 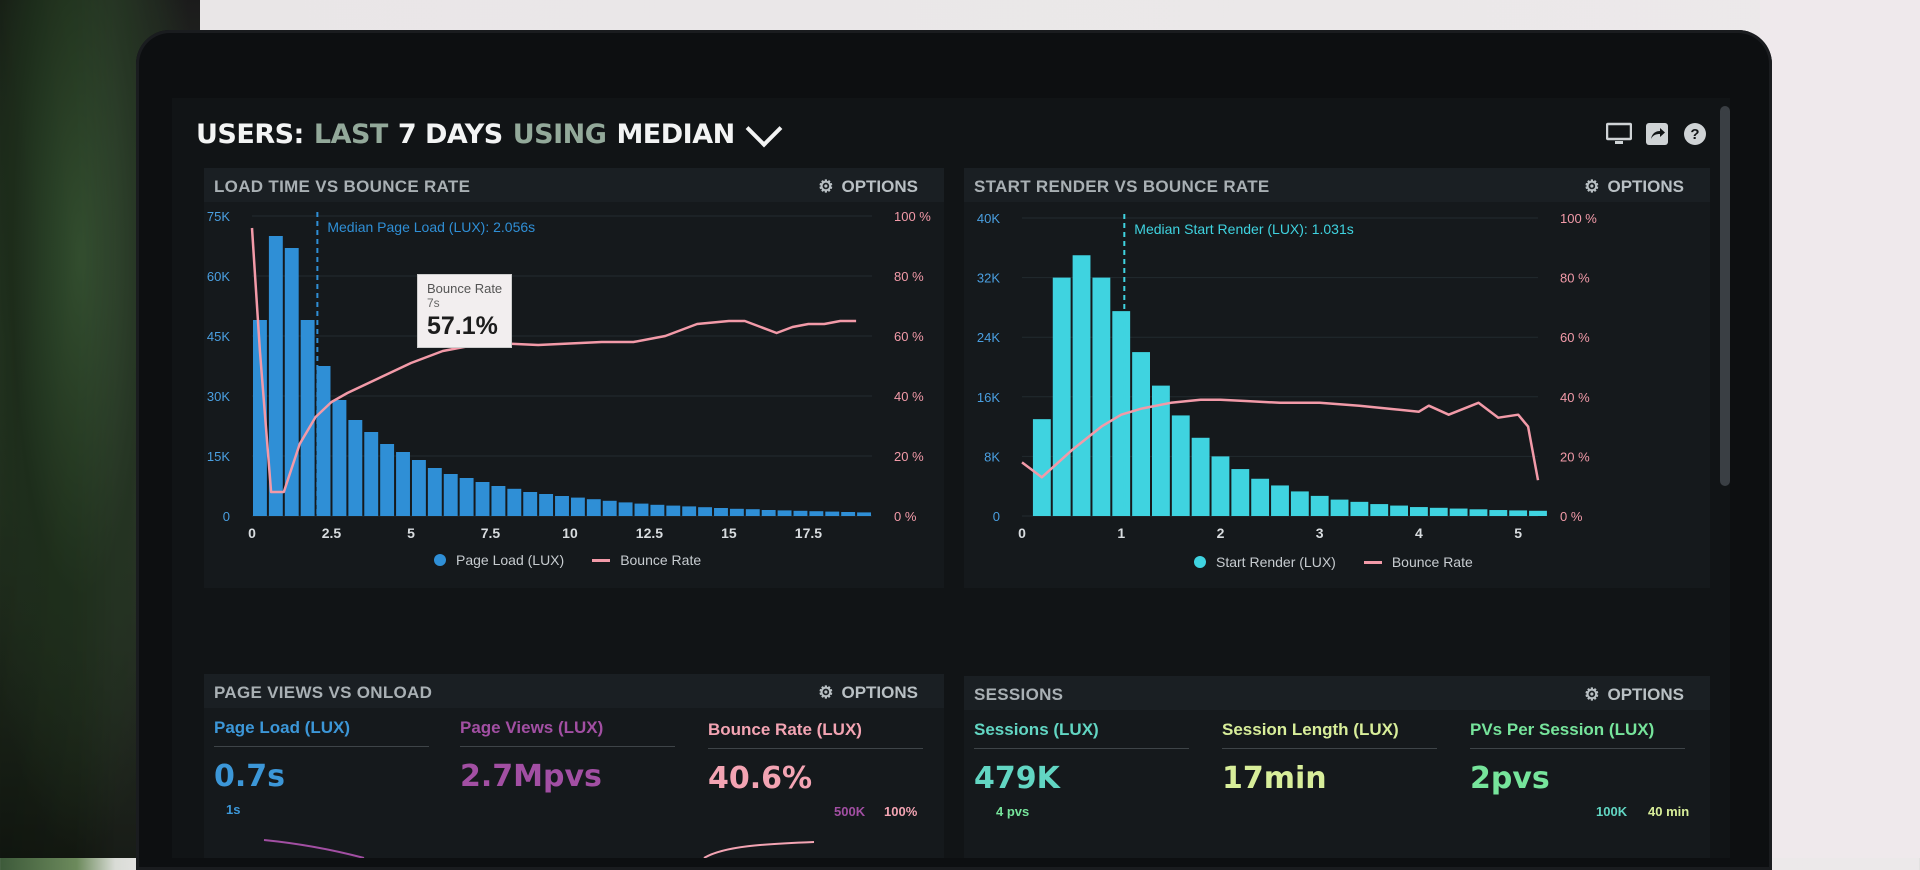 What do you see at coordinates (1591, 694) in the screenshot?
I see `gear-icon: ⚙` at bounding box center [1591, 694].